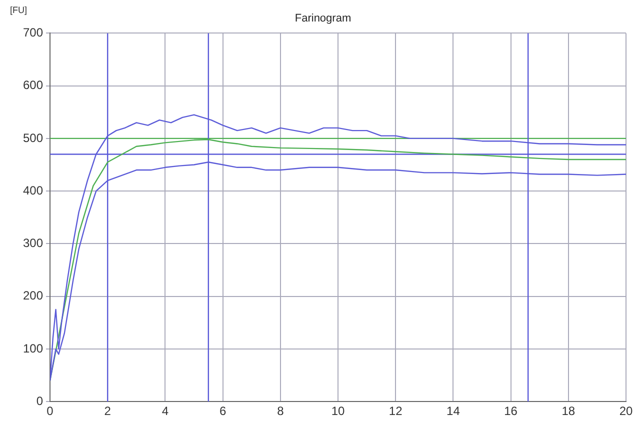 This screenshot has width=644, height=442. Describe the element at coordinates (40, 401) in the screenshot. I see `y-tick-label: 0` at that location.